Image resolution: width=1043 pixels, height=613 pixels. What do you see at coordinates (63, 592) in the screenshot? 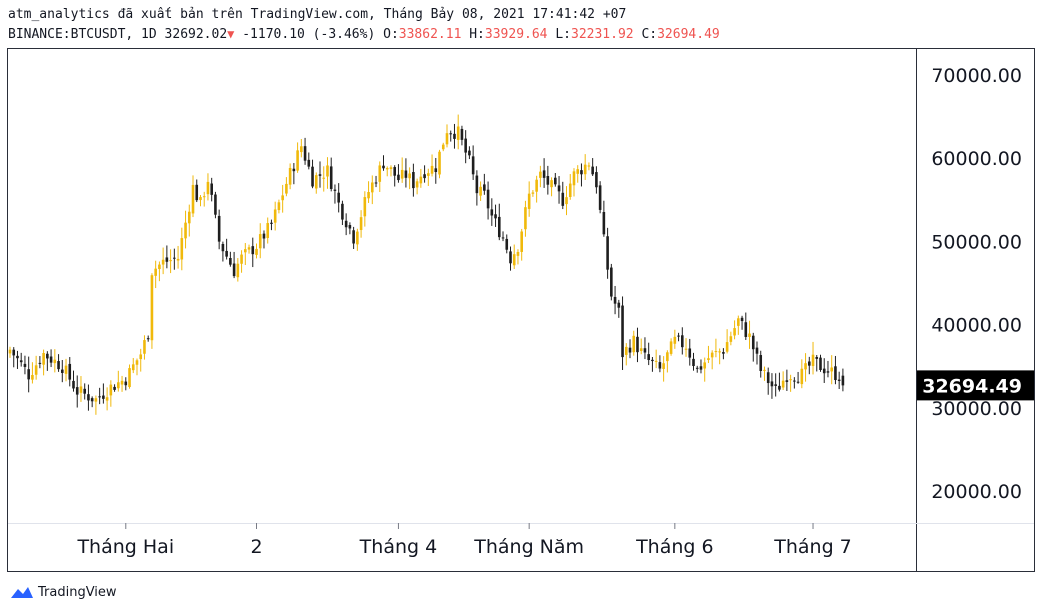
I see `tradingview-brand: TradingView` at bounding box center [63, 592].